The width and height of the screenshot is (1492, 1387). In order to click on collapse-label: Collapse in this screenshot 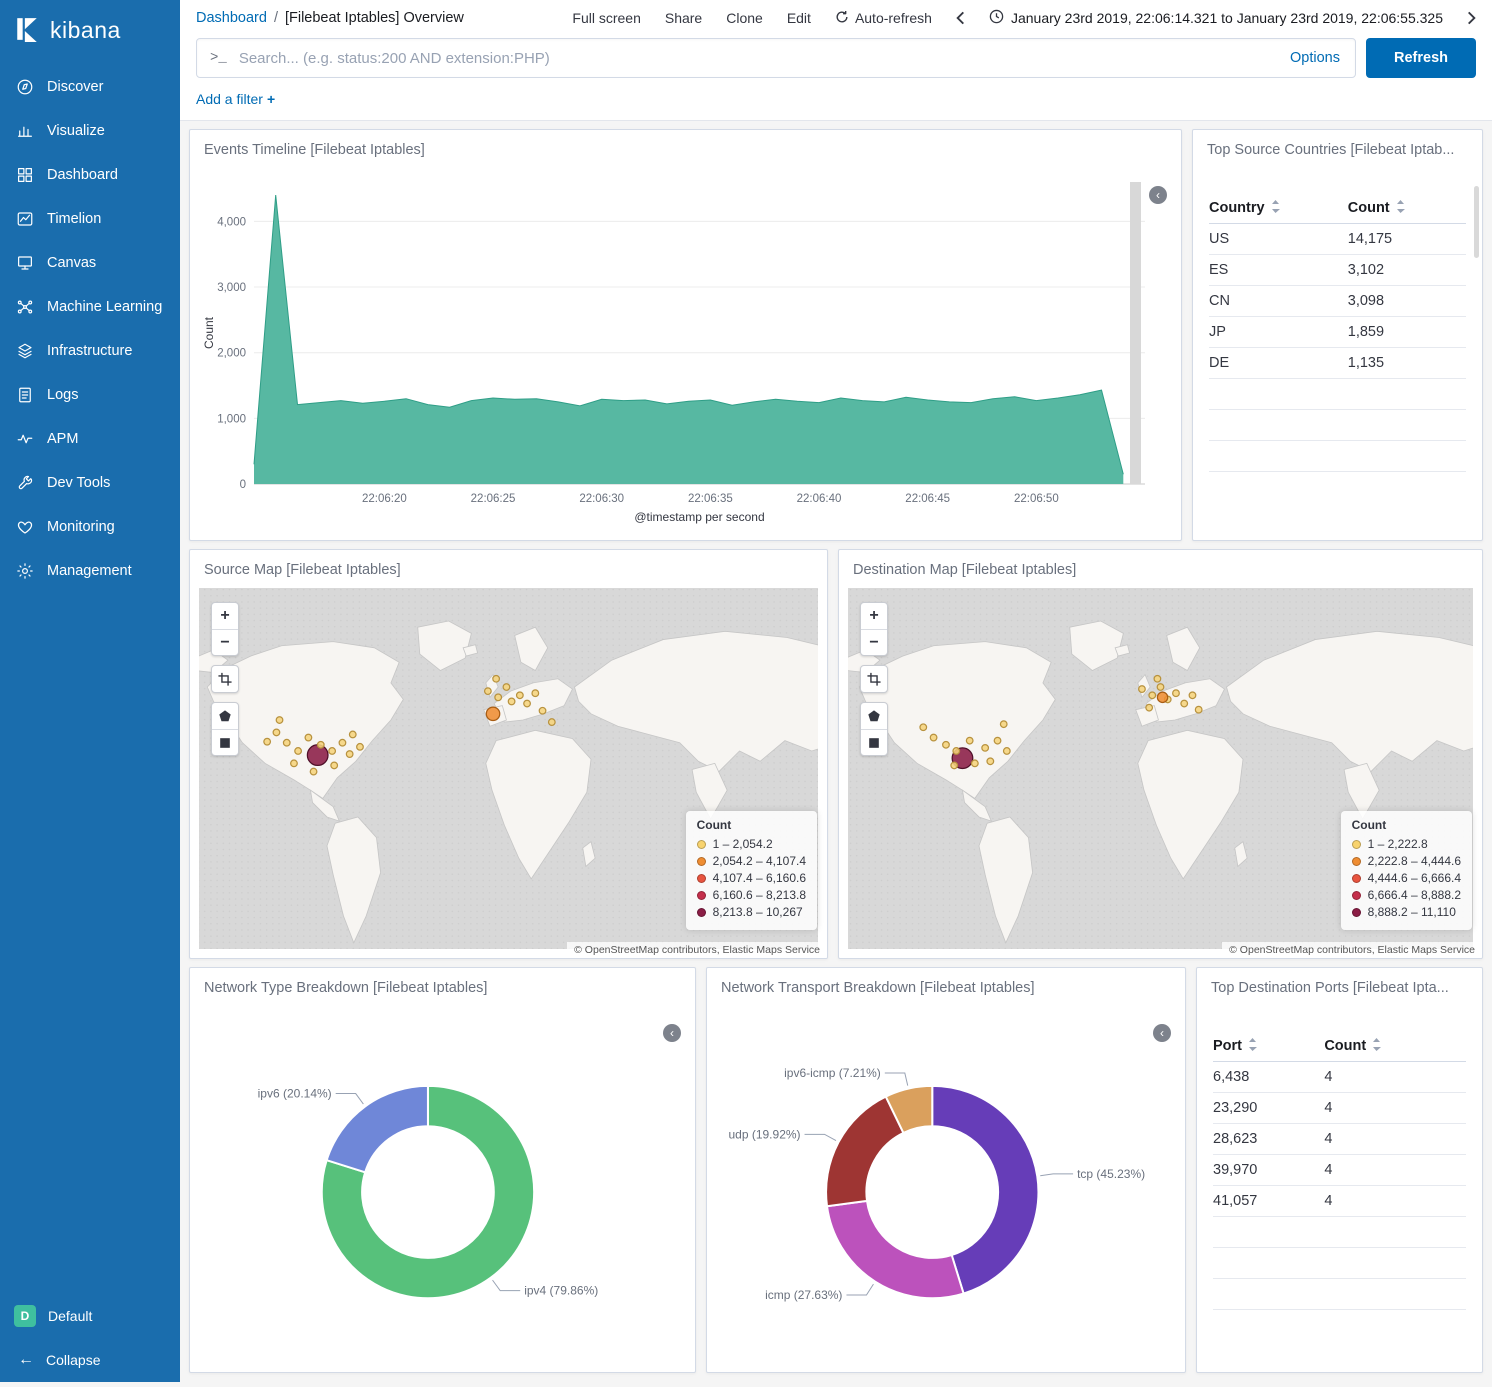, I will do `click(73, 1360)`.